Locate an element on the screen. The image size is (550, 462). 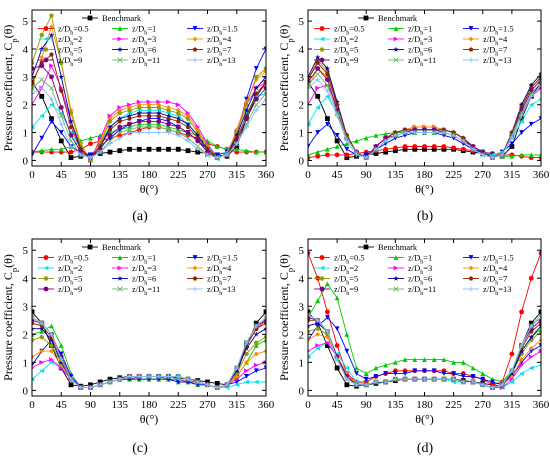
x-tick-label: 90 is located at coordinates (367, 405).